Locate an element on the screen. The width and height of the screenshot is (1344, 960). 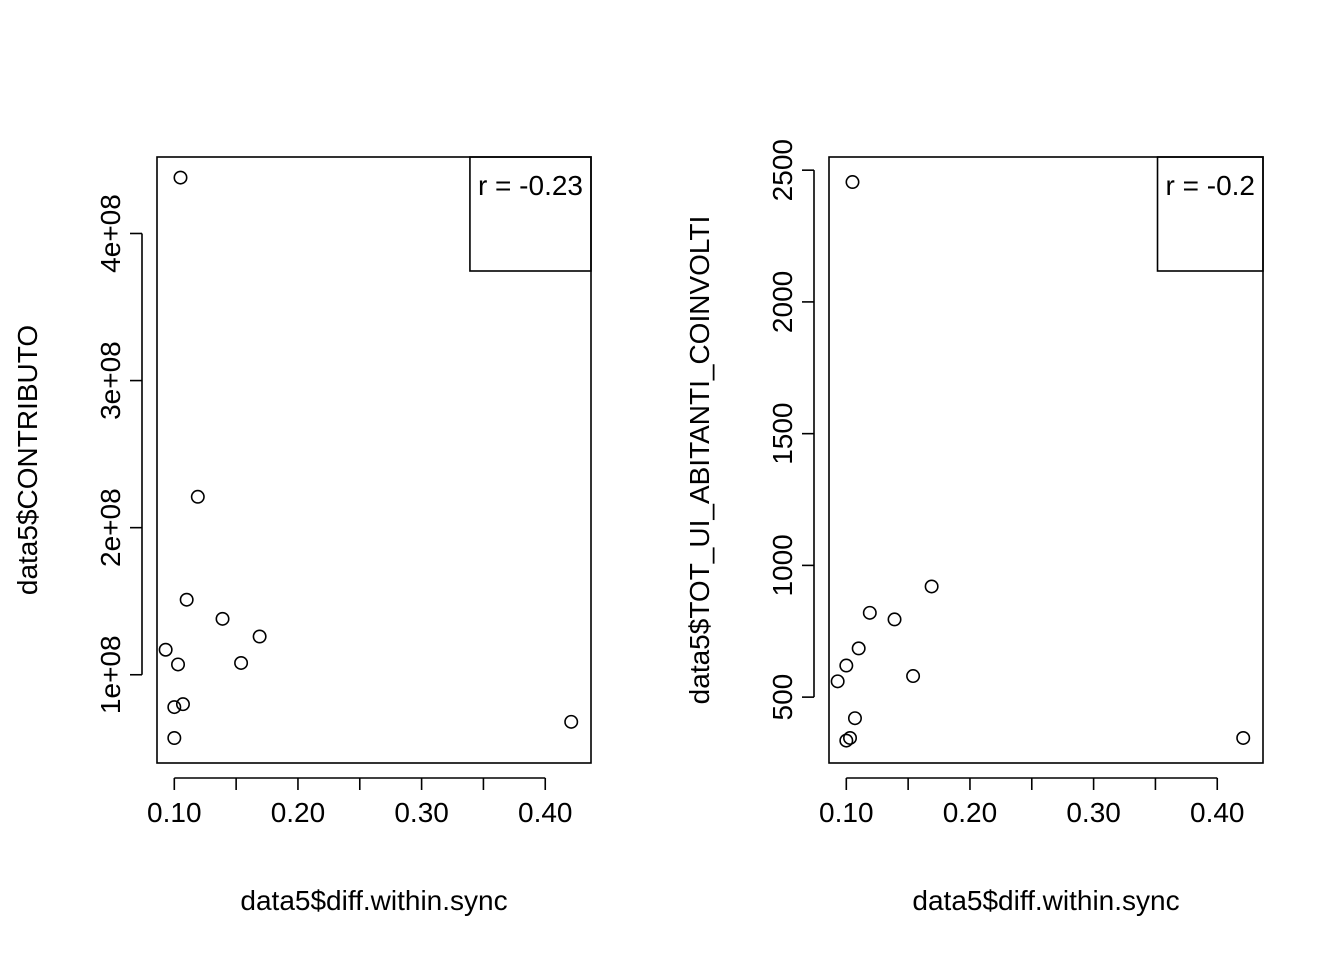
y-axis: 1e+08 2e+08 3e+08 4e+08 is located at coordinates (119, 454).